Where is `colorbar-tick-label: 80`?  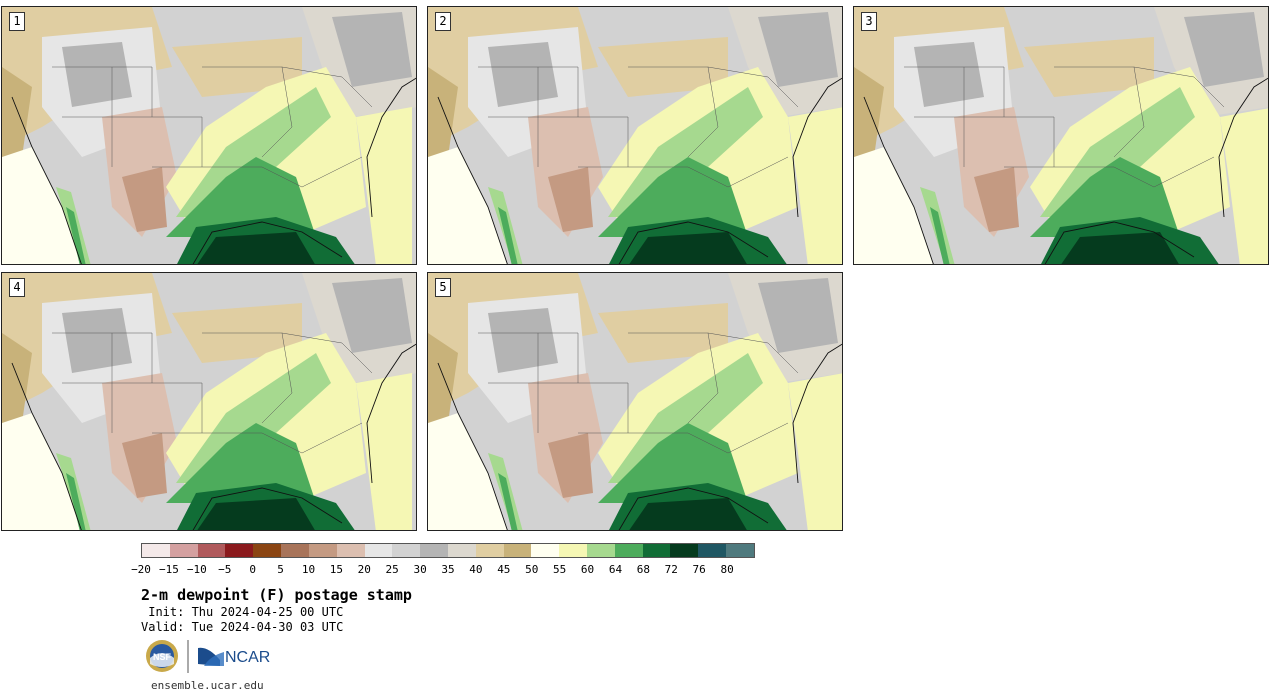 colorbar-tick-label: 80 is located at coordinates (727, 569).